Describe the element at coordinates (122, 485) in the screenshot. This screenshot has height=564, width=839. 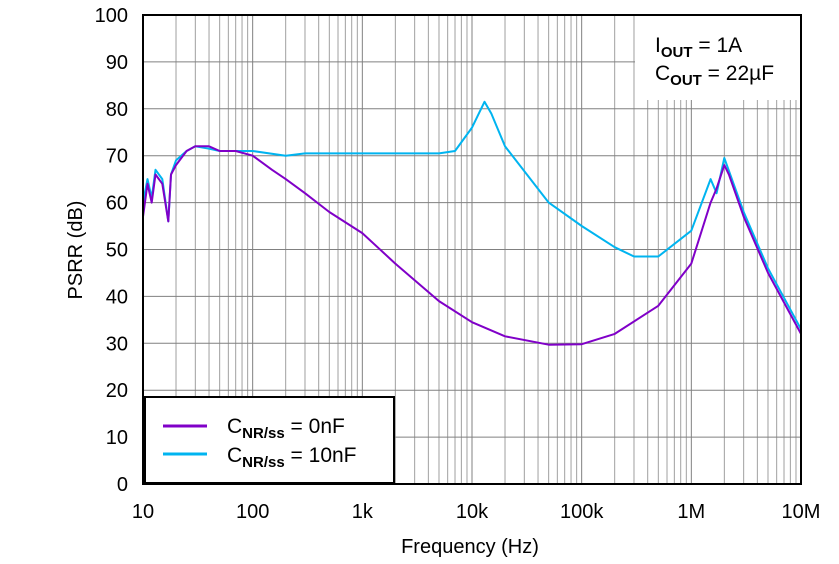
I see `y-tick-label: 0` at that location.